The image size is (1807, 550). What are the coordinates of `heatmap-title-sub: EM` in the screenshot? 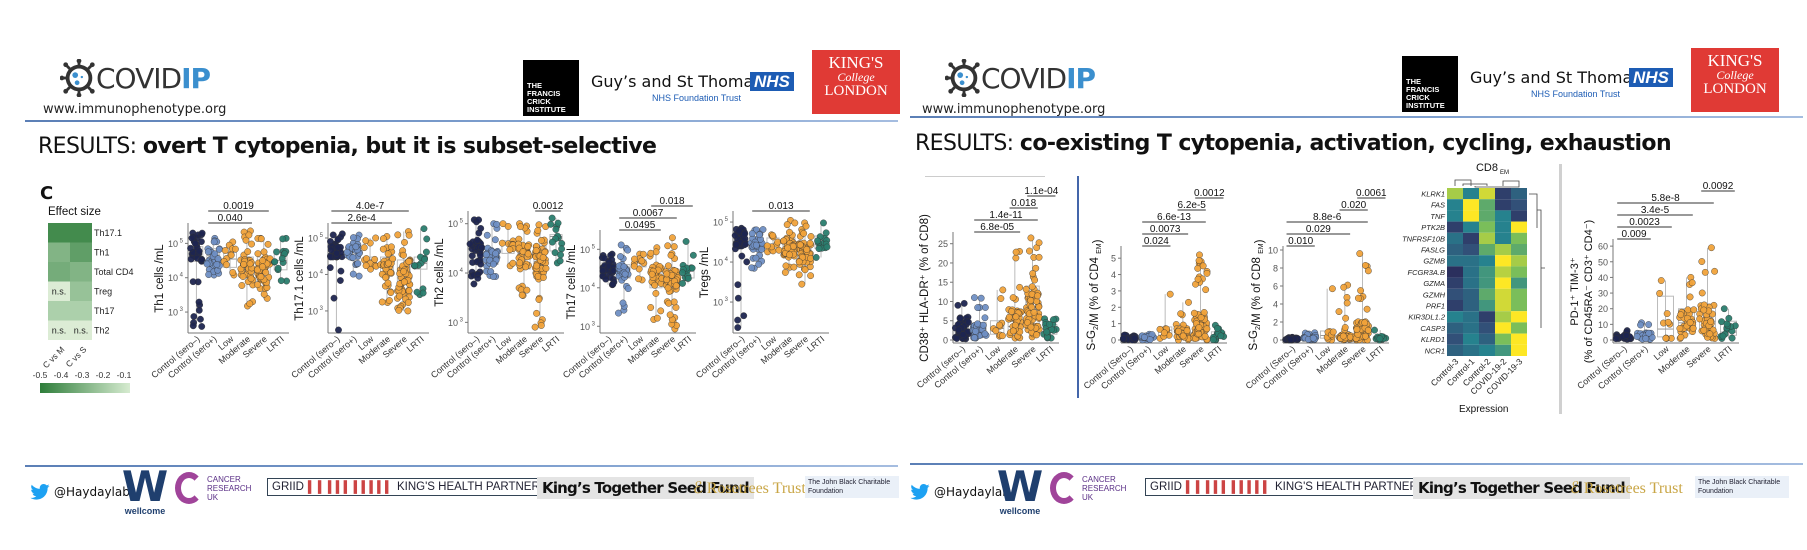 It's located at (1504, 173).